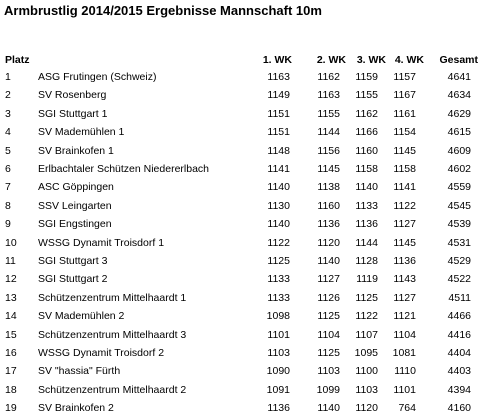 This screenshot has width=483, height=415. What do you see at coordinates (366, 169) in the screenshot?
I see `round-score: 1158` at bounding box center [366, 169].